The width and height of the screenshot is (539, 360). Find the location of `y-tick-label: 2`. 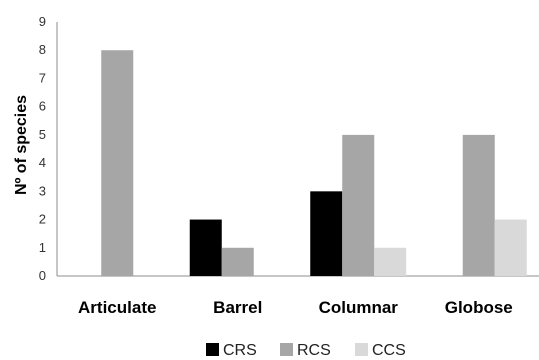

y-tick-label: 2 is located at coordinates (42, 219).